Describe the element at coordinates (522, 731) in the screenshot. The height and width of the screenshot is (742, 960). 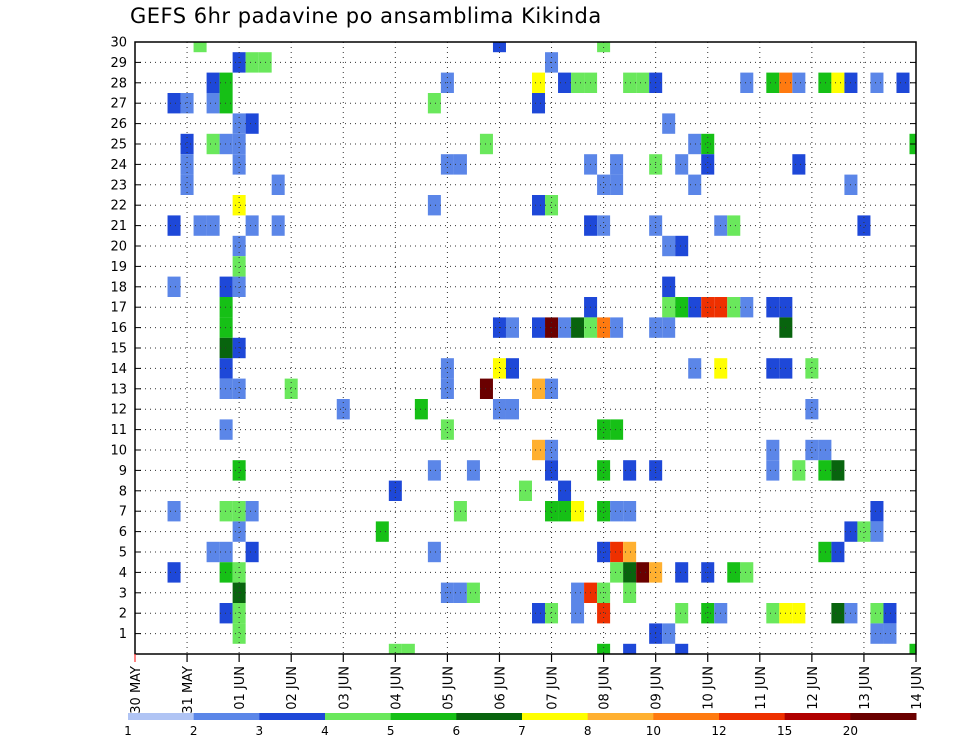
I see `colorbar-label: 7` at that location.